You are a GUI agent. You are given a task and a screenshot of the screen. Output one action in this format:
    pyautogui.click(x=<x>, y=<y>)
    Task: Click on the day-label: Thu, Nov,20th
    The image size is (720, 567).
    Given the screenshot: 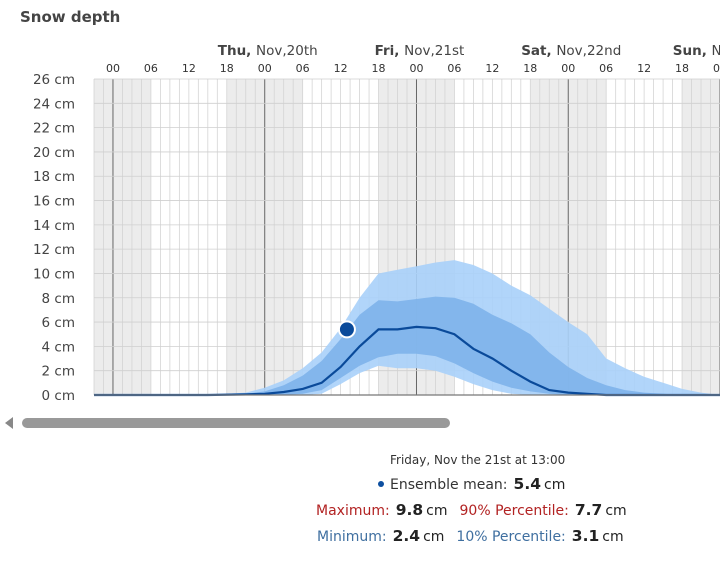 What is the action you would take?
    pyautogui.click(x=268, y=51)
    